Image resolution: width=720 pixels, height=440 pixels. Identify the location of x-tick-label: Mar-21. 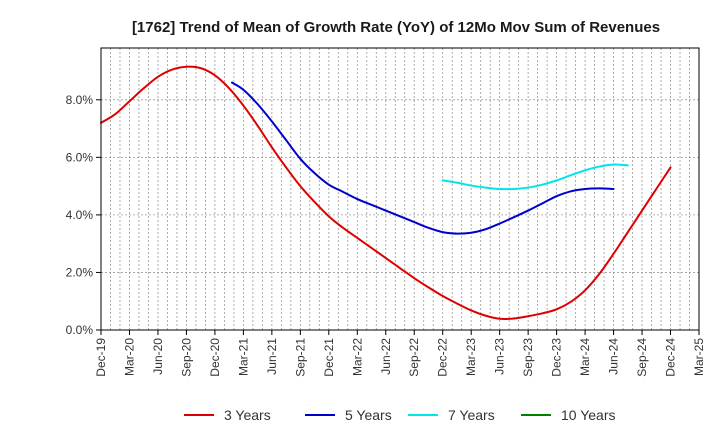
(243, 357).